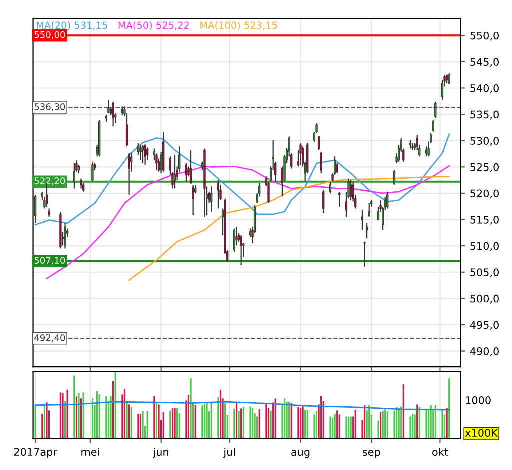 The height and width of the screenshot is (470, 512). Describe the element at coordinates (230, 453) in the screenshot. I see `x-tick-label: jul` at that location.